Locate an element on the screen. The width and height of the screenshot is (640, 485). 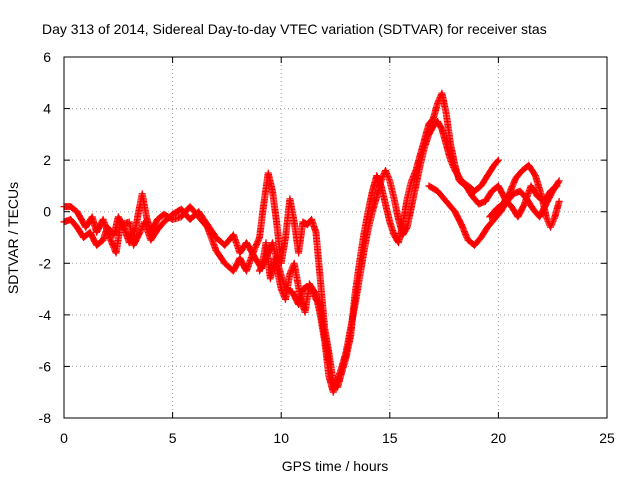
series-trace-d is located at coordinates (524, 196).